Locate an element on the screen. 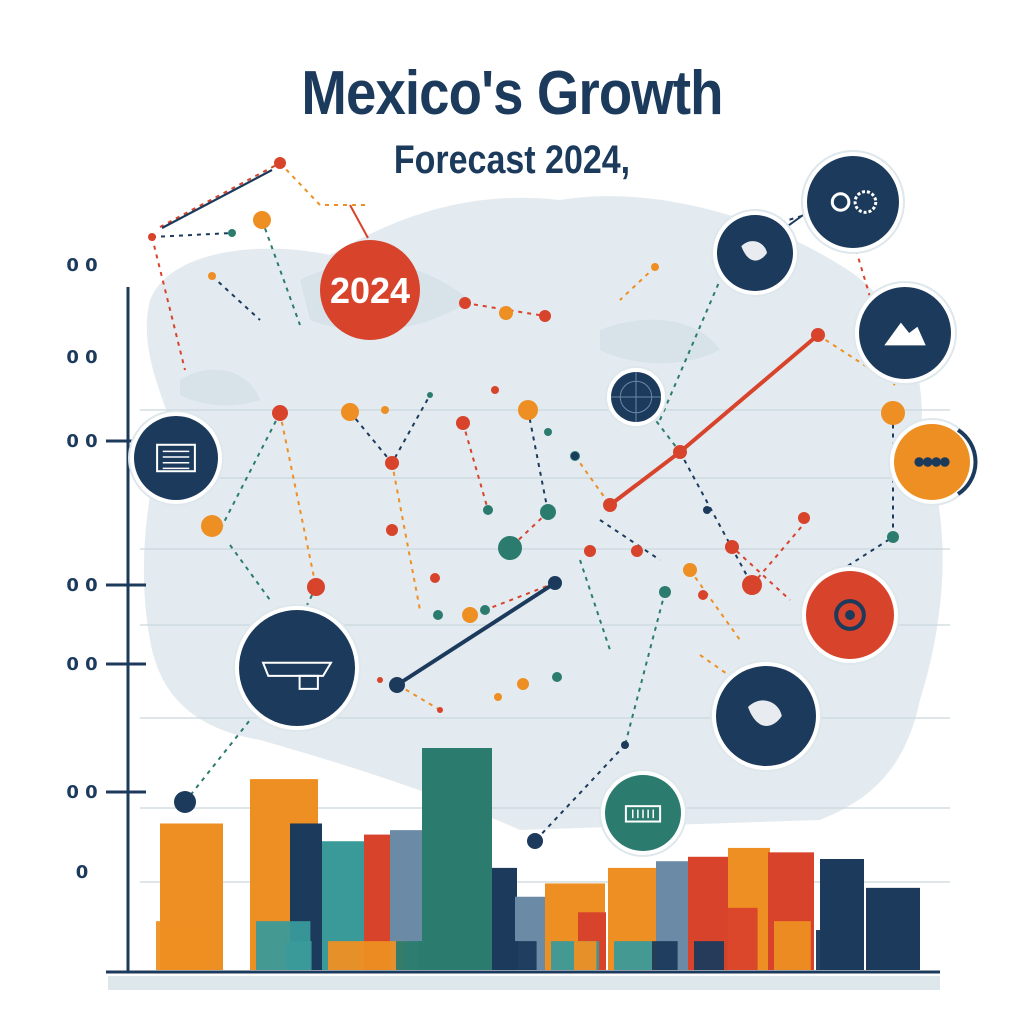  map-texture is located at coordinates (450, 334).